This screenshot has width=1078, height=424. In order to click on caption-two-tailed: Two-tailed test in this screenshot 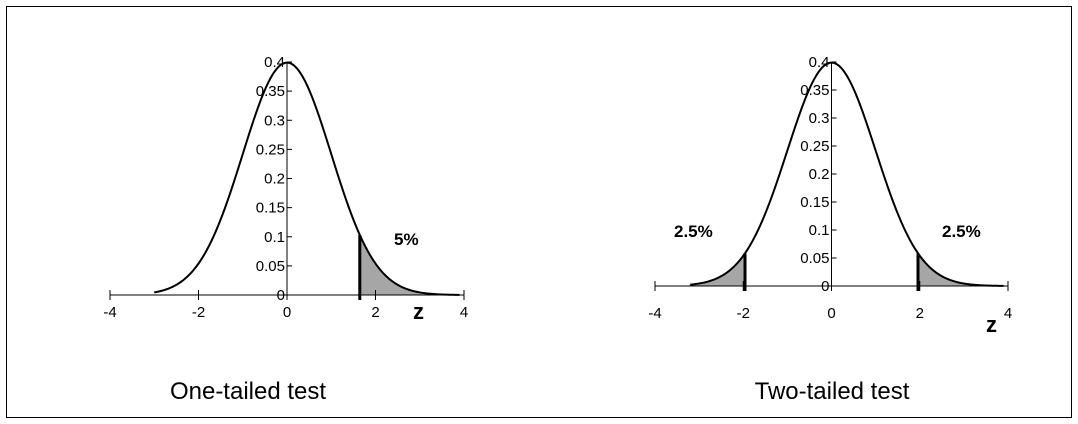, I will do `click(832, 391)`.